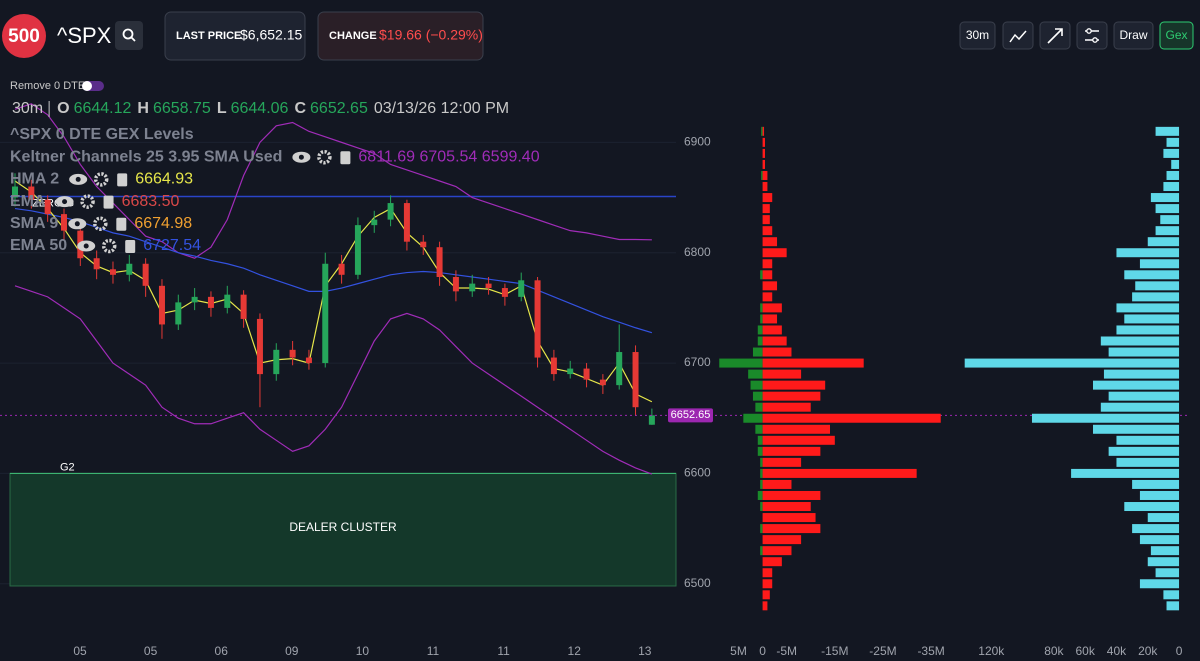 This screenshot has width=1200, height=661. What do you see at coordinates (762, 651) in the screenshot?
I see `gex-tick-label: 0` at bounding box center [762, 651].